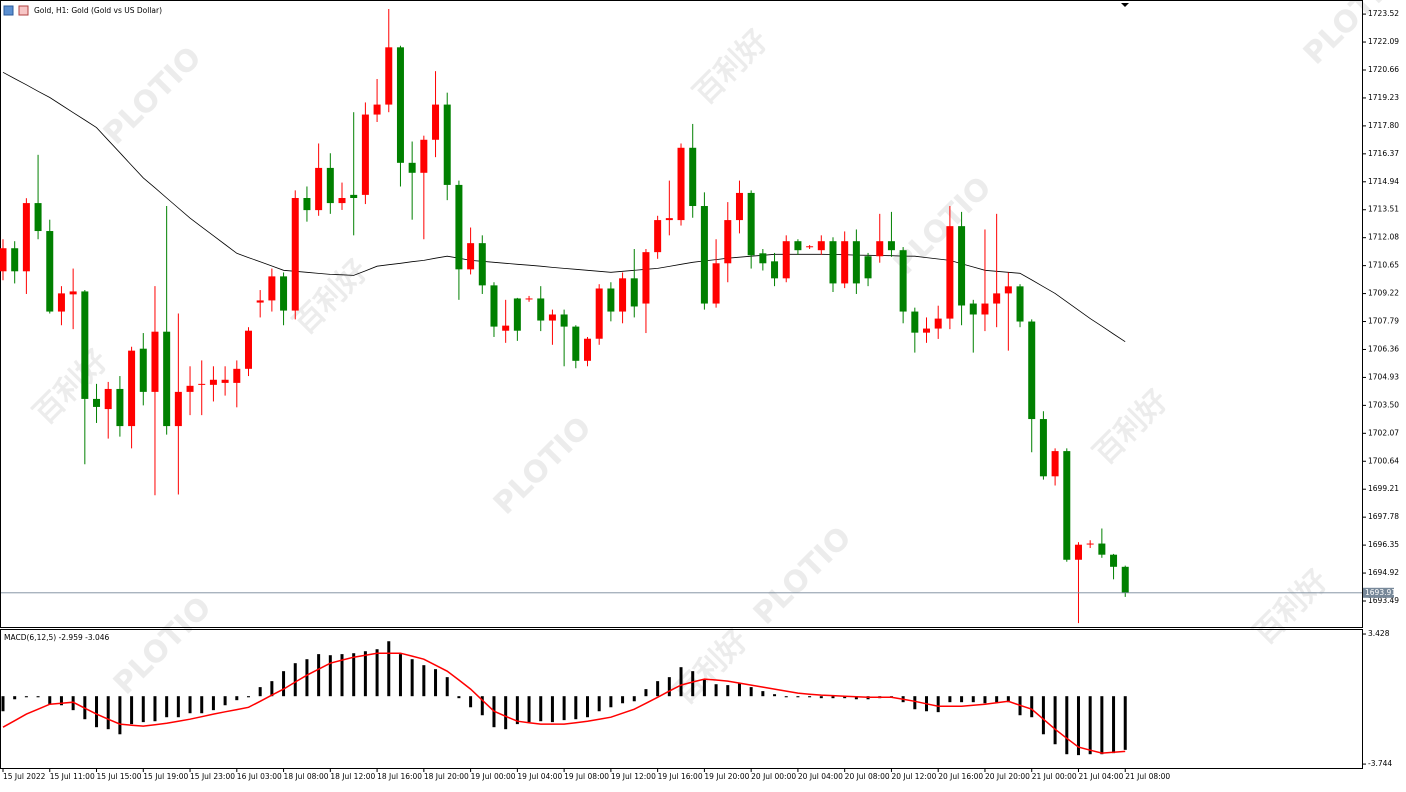  I want to click on y-tick-label: 1720.66, so click(1383, 69).